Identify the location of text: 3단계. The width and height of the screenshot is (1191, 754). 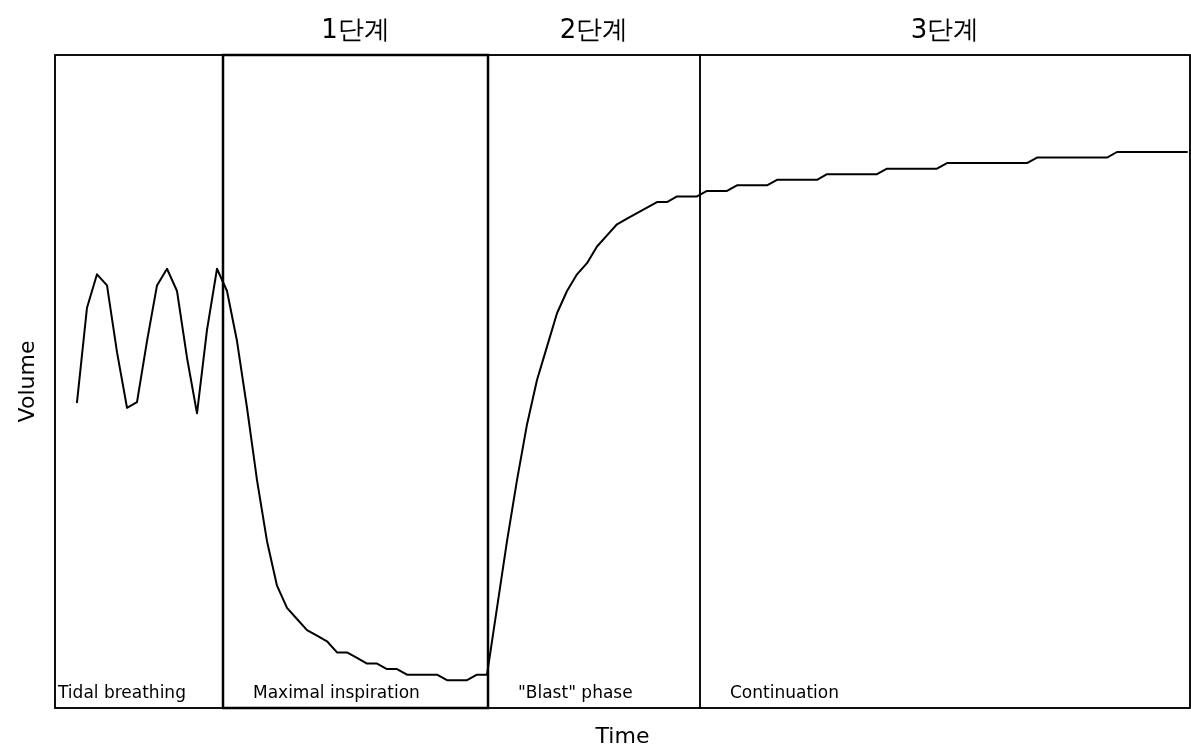
(945, 29).